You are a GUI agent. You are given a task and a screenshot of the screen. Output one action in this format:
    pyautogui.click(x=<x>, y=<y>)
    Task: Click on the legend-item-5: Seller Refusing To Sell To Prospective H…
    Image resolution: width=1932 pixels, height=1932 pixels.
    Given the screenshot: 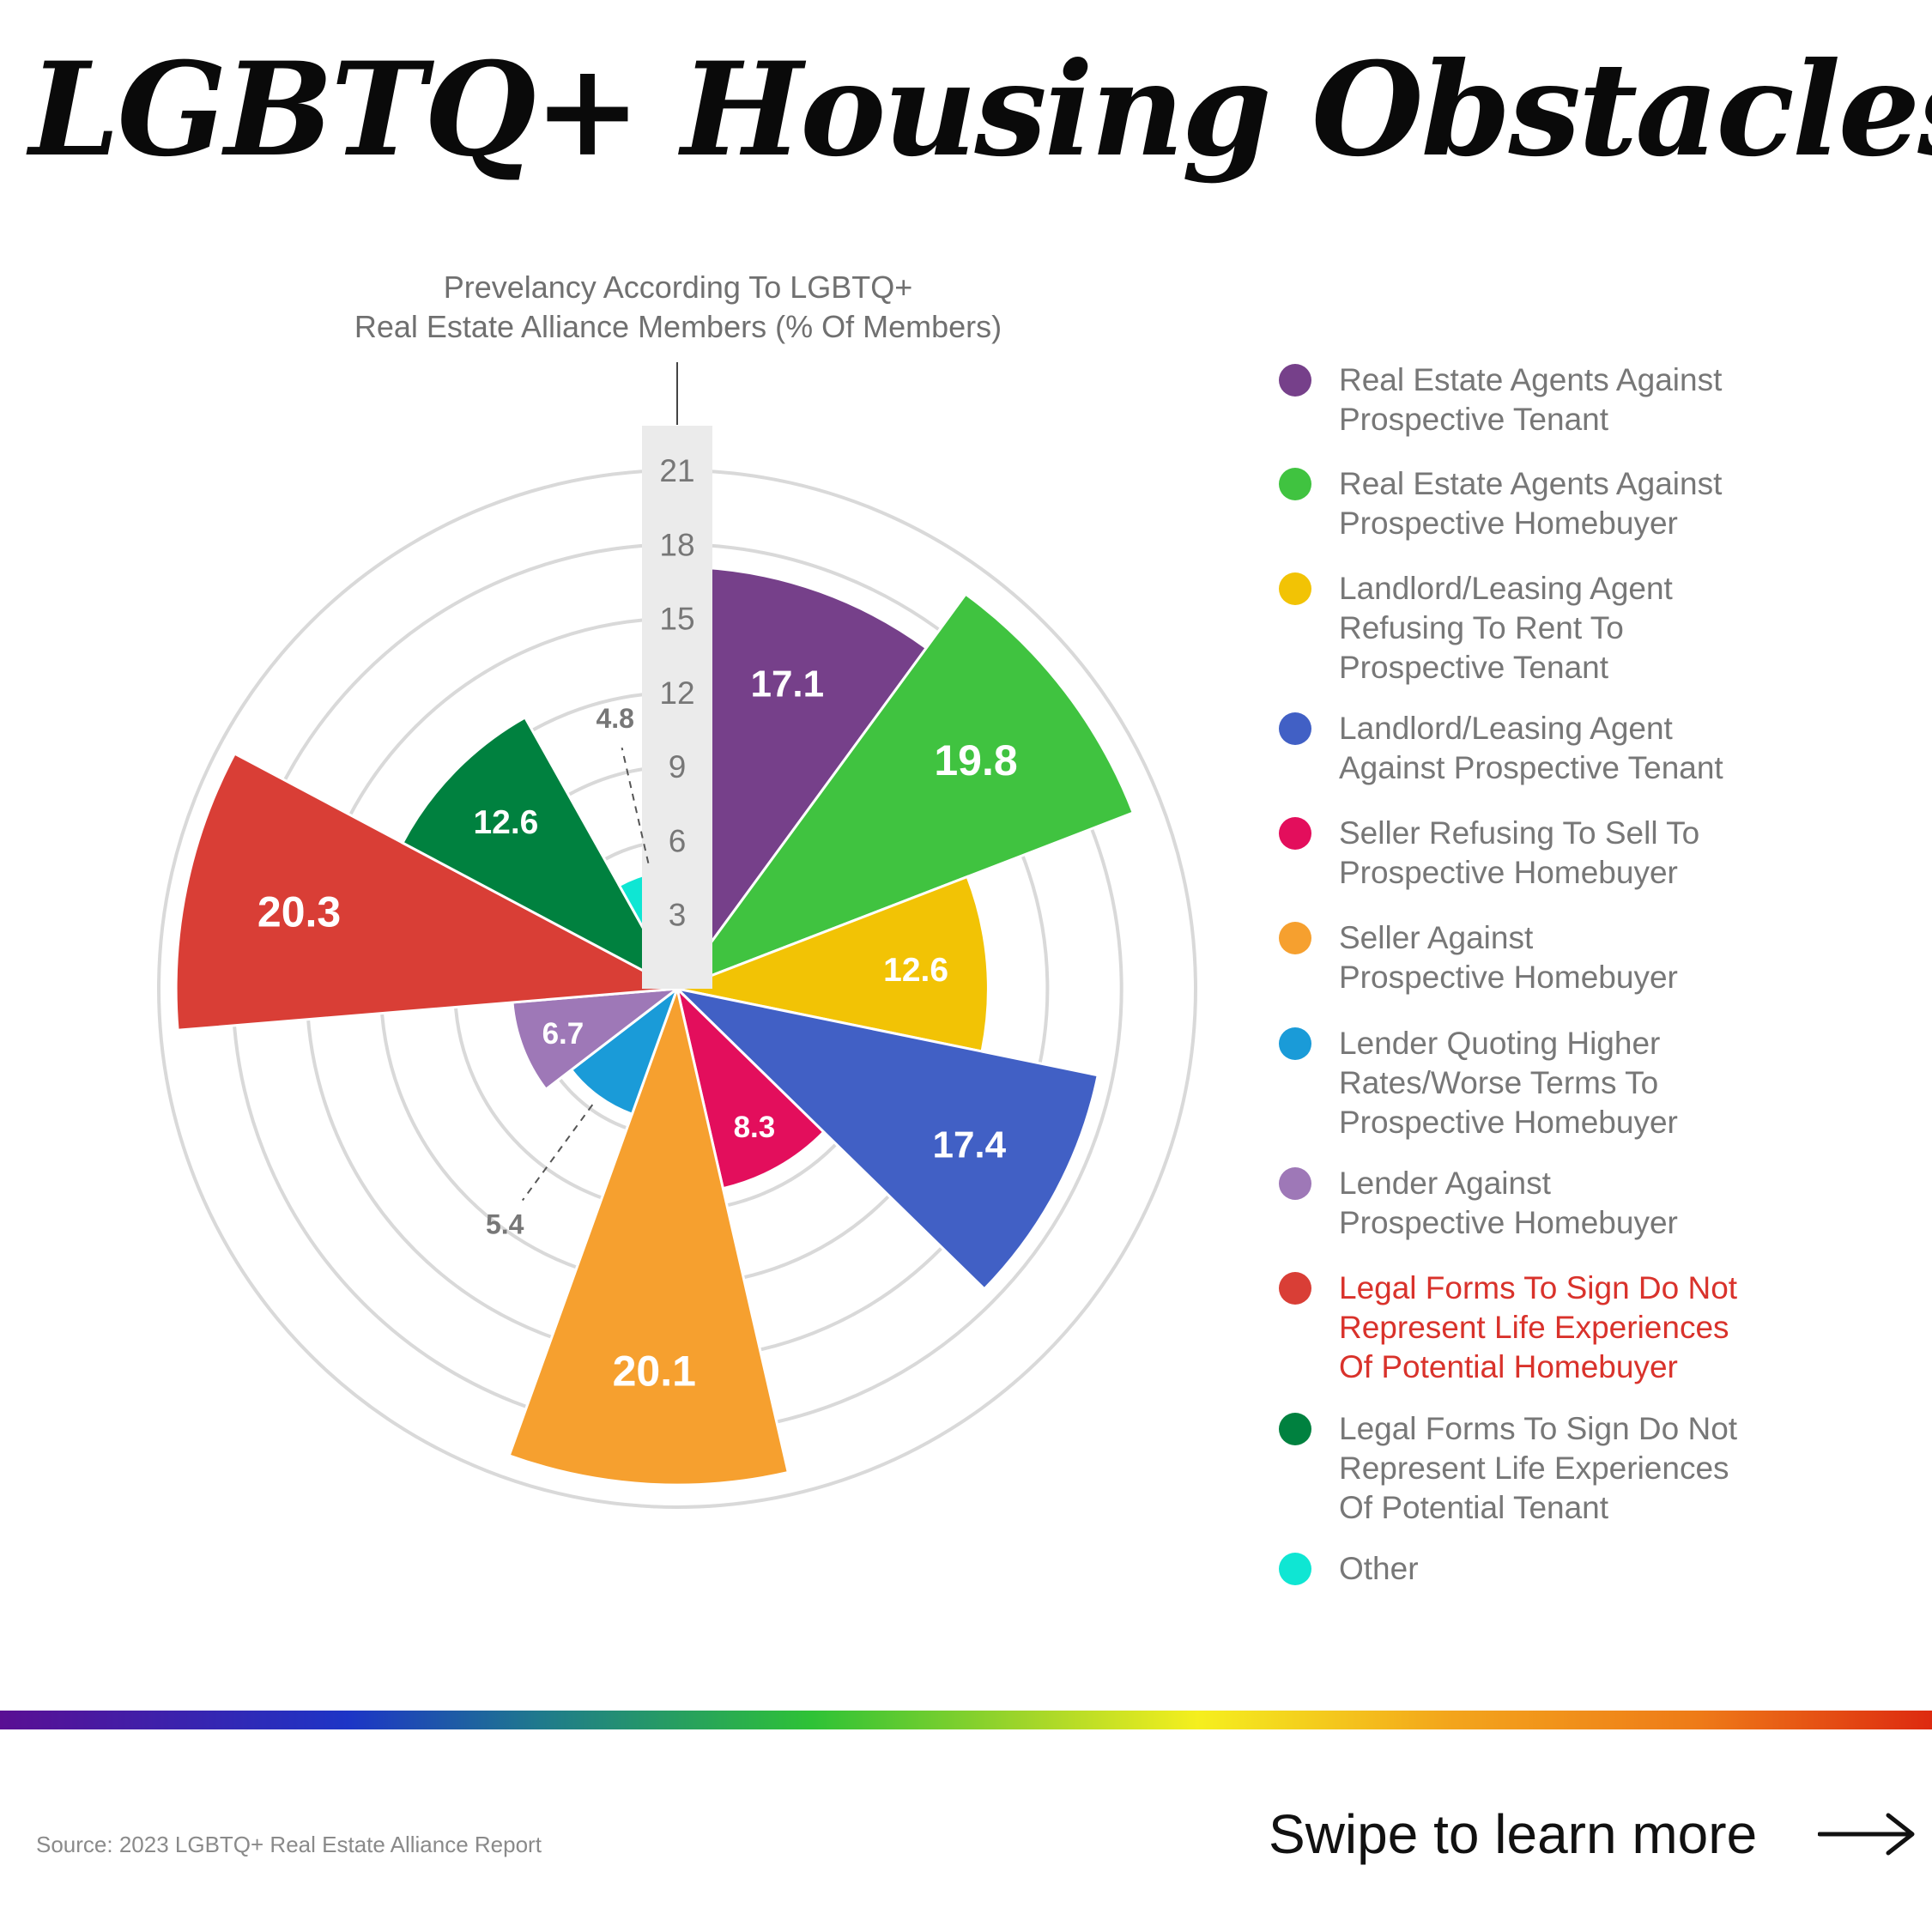 What is the action you would take?
    pyautogui.click(x=1489, y=854)
    